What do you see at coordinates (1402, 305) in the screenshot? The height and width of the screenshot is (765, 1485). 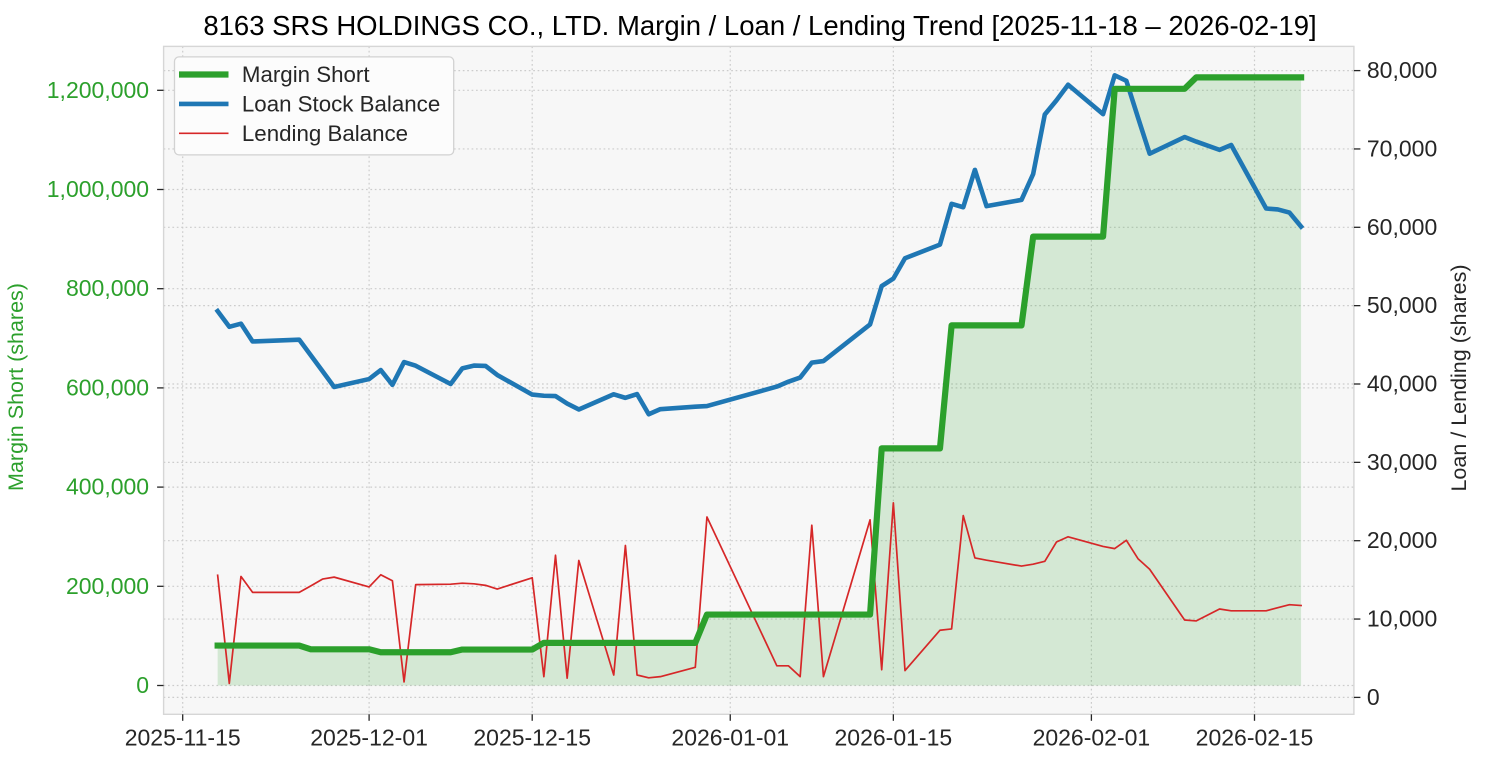 I see `svg-text: 50,000` at bounding box center [1402, 305].